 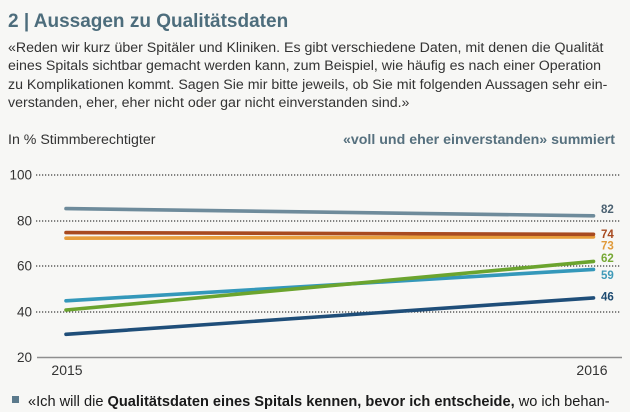 What do you see at coordinates (24, 266) in the screenshot?
I see `svg-text: 60` at bounding box center [24, 266].